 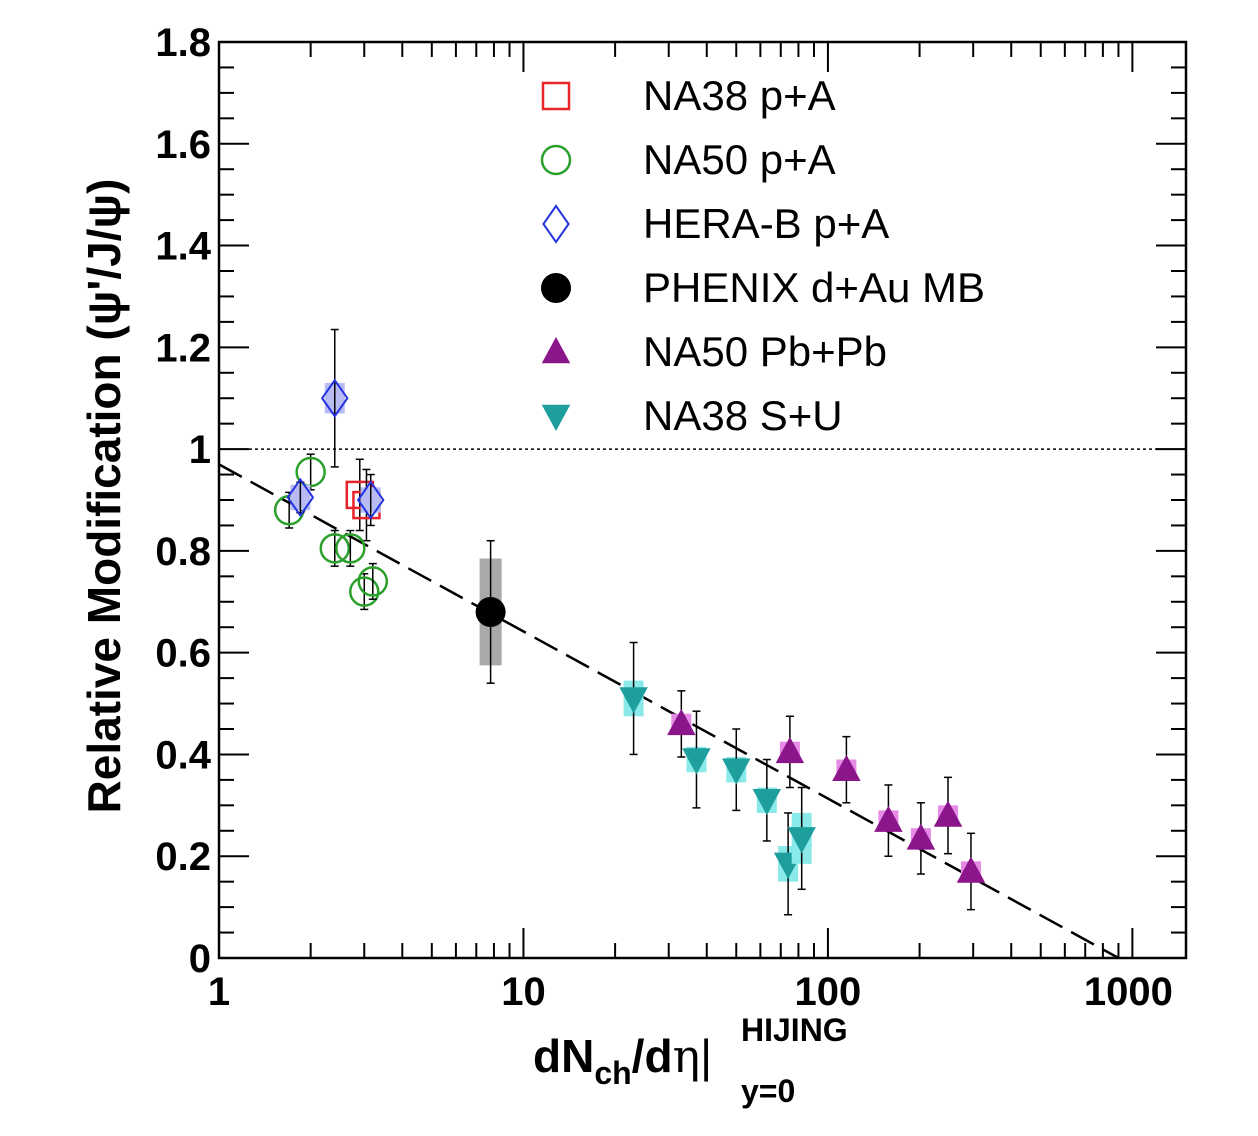 I want to click on x-title-eta: η, so click(x=687, y=1056).